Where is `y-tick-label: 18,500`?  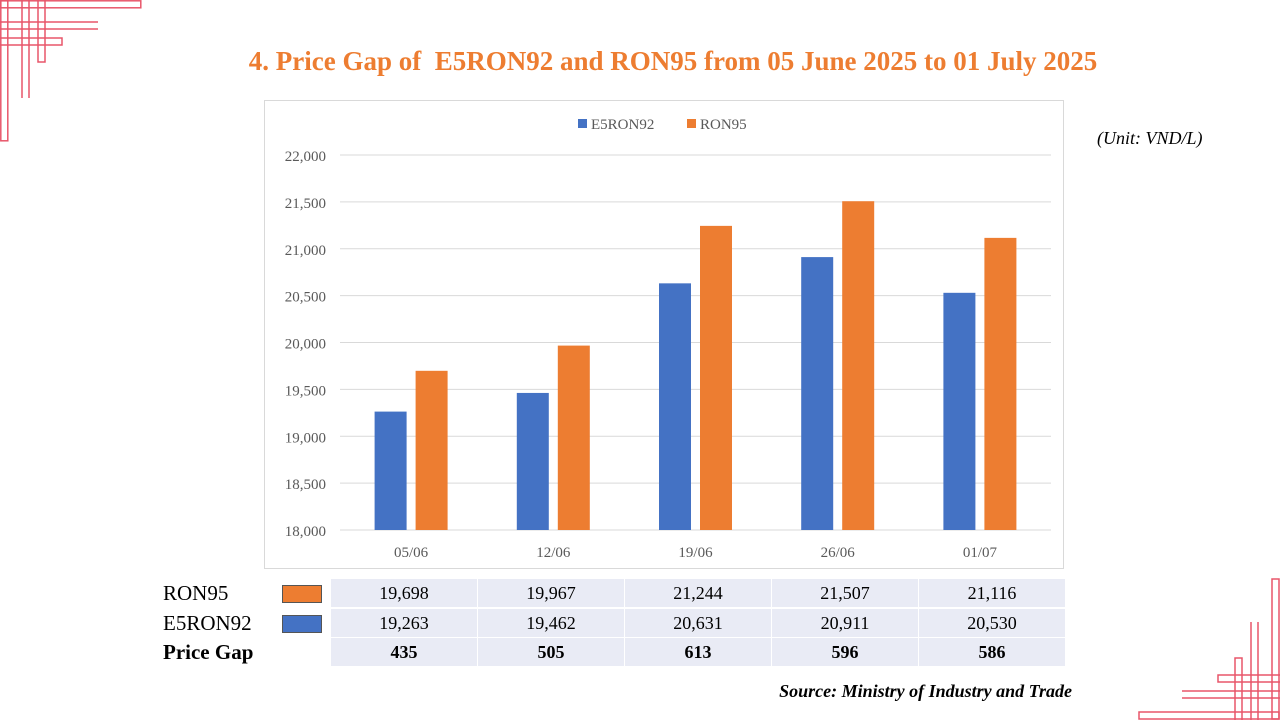
y-tick-label: 18,500 is located at coordinates (305, 485).